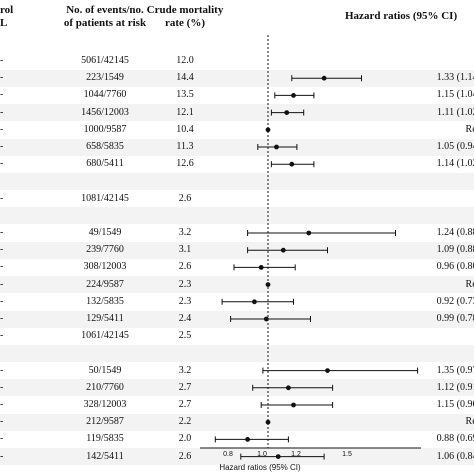  I want to click on events-cell: 132/5835, so click(105, 301).